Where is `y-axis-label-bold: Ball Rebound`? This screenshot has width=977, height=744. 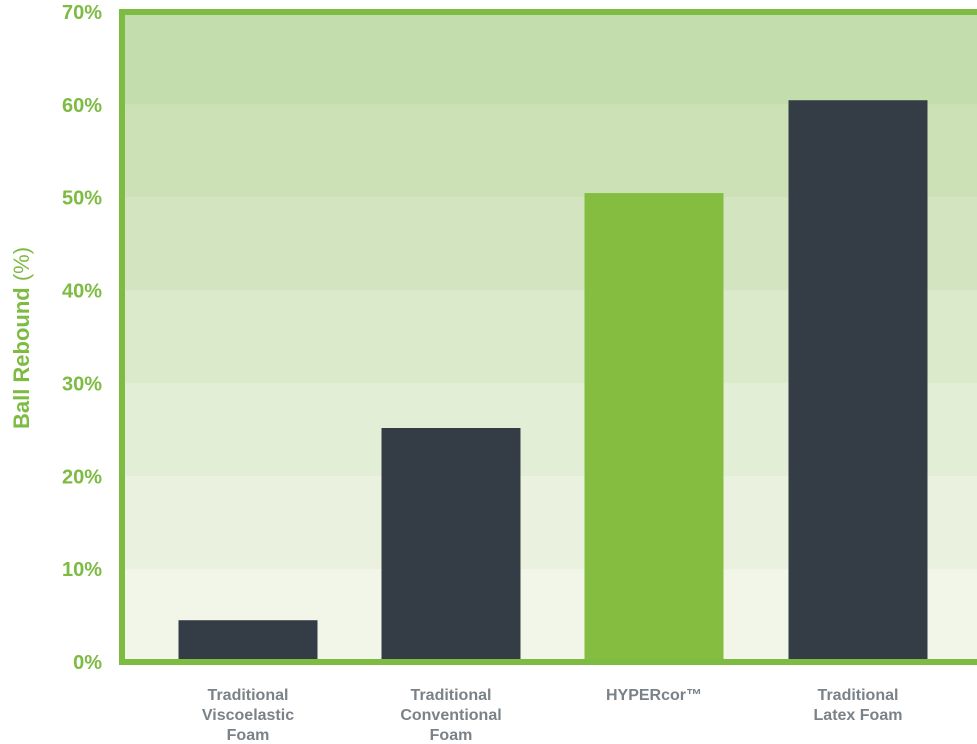
y-axis-label-bold: Ball Rebound is located at coordinates (21, 358).